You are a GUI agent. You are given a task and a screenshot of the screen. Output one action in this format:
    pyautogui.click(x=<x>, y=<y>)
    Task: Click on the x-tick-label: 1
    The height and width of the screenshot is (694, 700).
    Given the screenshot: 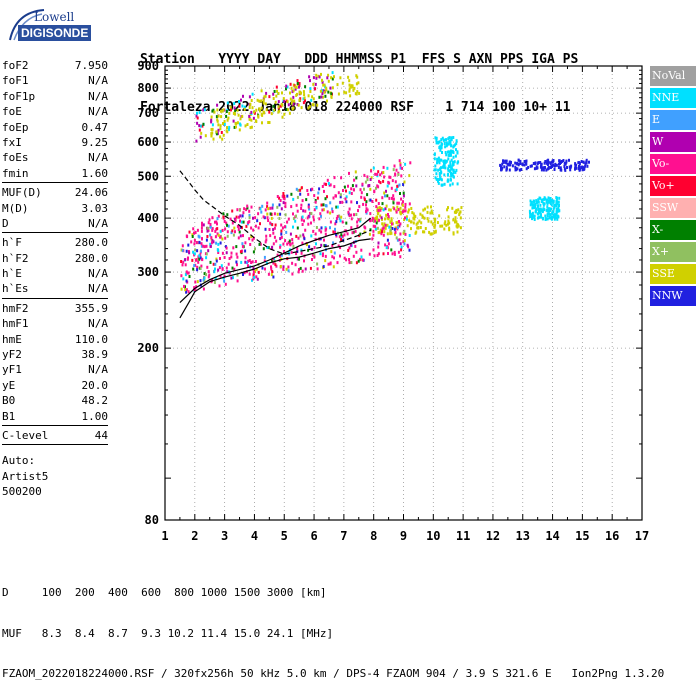 What is the action you would take?
    pyautogui.click(x=164, y=536)
    